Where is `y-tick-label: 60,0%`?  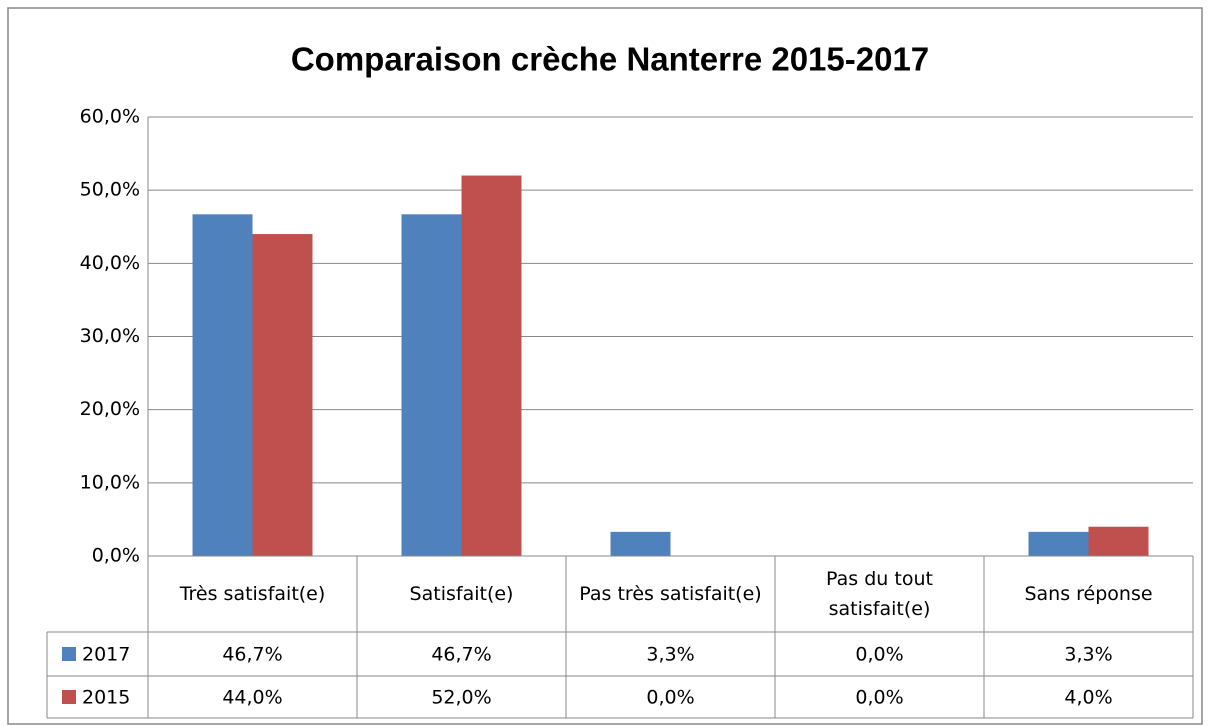 y-tick-label: 60,0% is located at coordinates (110, 117).